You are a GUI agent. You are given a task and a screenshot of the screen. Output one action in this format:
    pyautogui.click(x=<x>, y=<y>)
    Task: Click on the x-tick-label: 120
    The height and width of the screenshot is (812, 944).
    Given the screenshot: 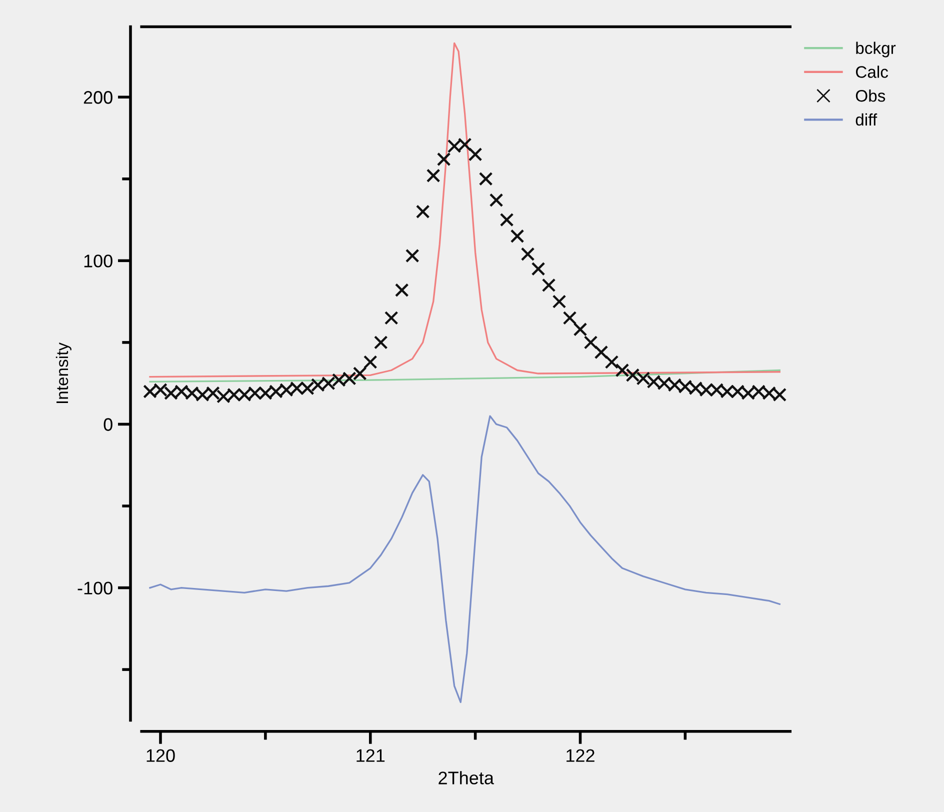 What is the action you would take?
    pyautogui.click(x=160, y=755)
    